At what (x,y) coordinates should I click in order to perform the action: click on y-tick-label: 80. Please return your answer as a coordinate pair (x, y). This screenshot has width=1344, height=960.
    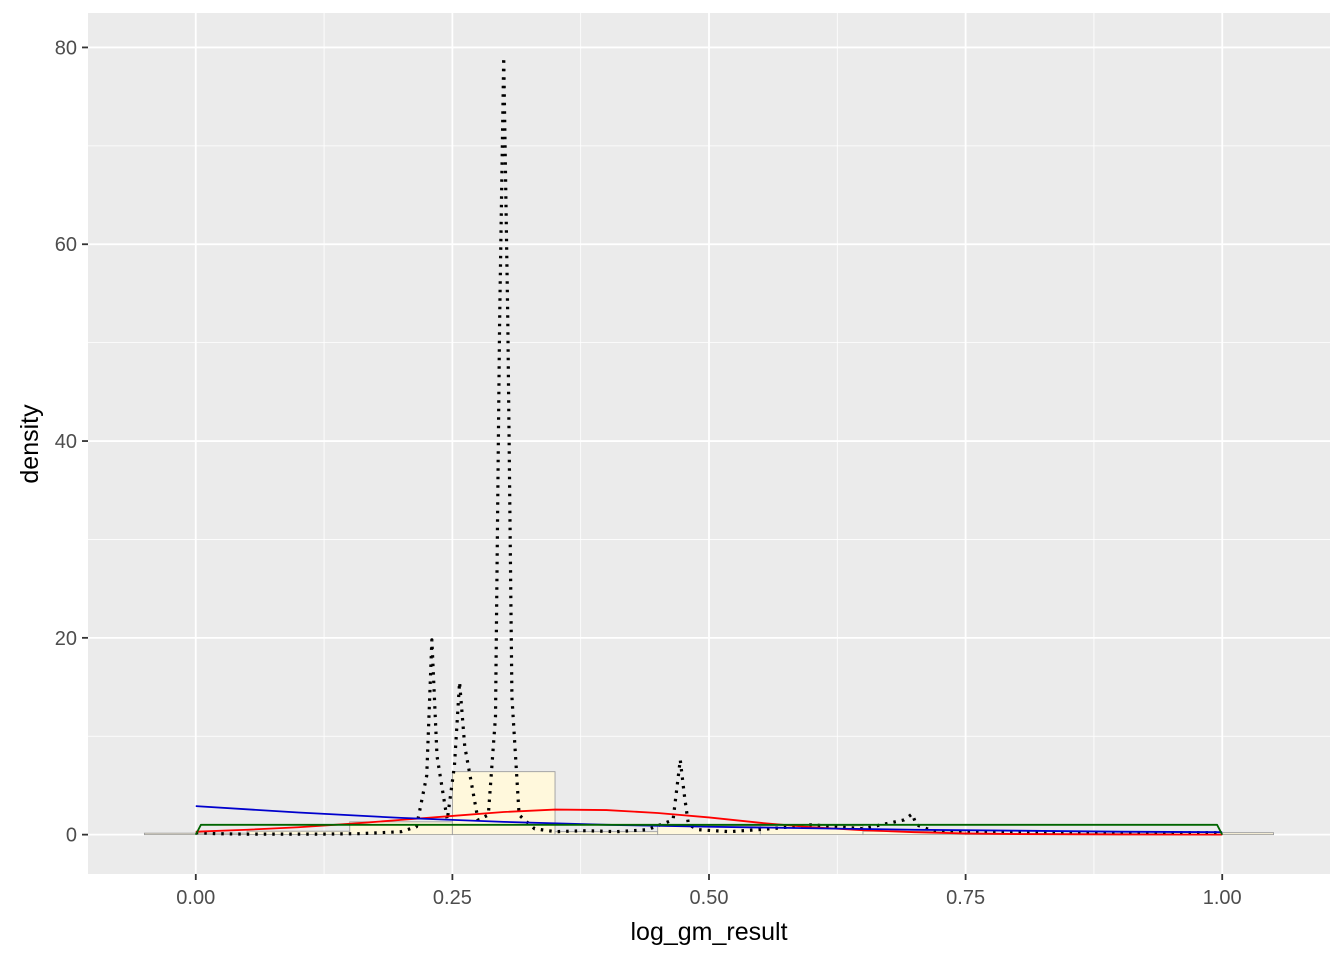
    Looking at the image, I should click on (66, 48).